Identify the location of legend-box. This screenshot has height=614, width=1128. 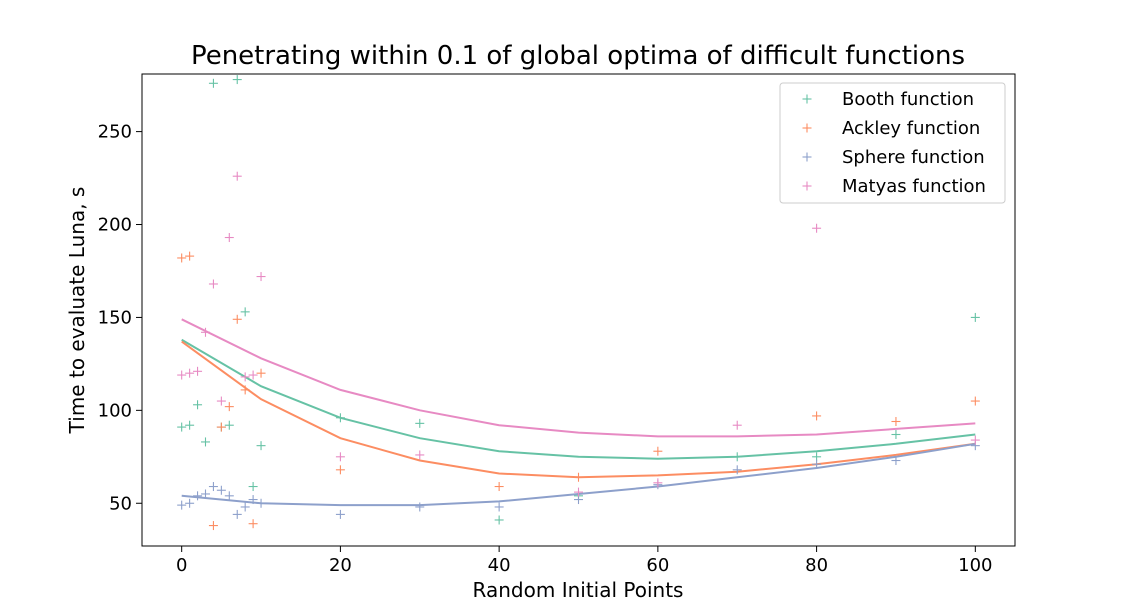
(892, 143).